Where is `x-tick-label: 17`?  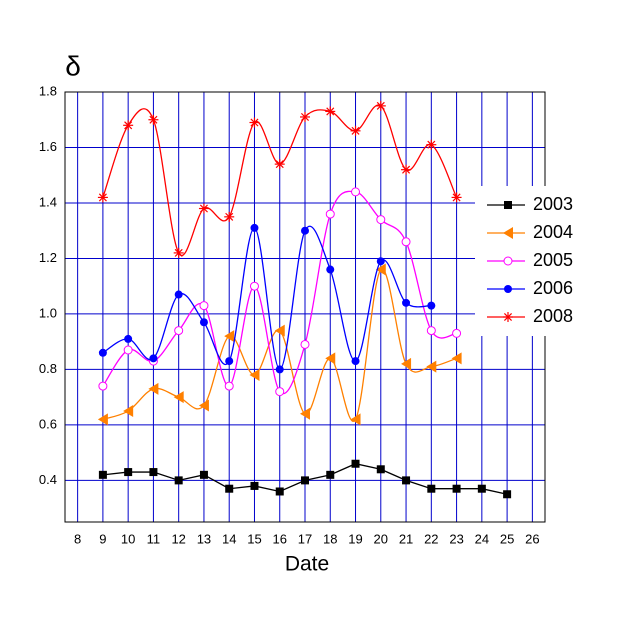 x-tick-label: 17 is located at coordinates (305, 538).